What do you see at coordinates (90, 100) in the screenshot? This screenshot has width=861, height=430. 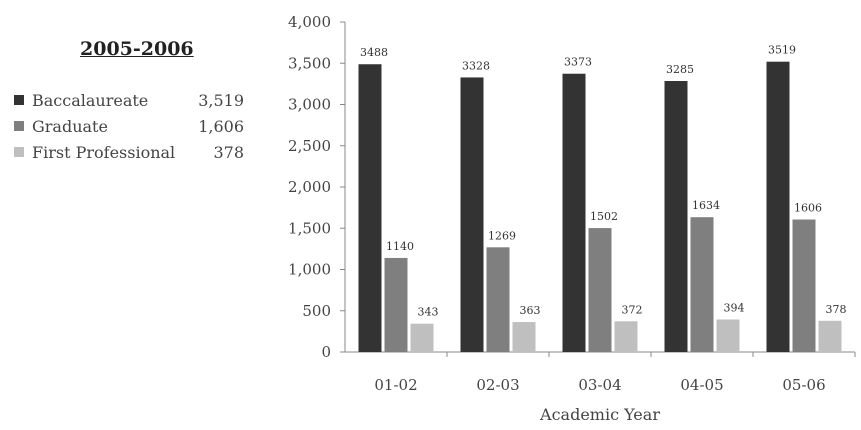 I see `legend-label-baccalaureate: Baccalaureate` at bounding box center [90, 100].